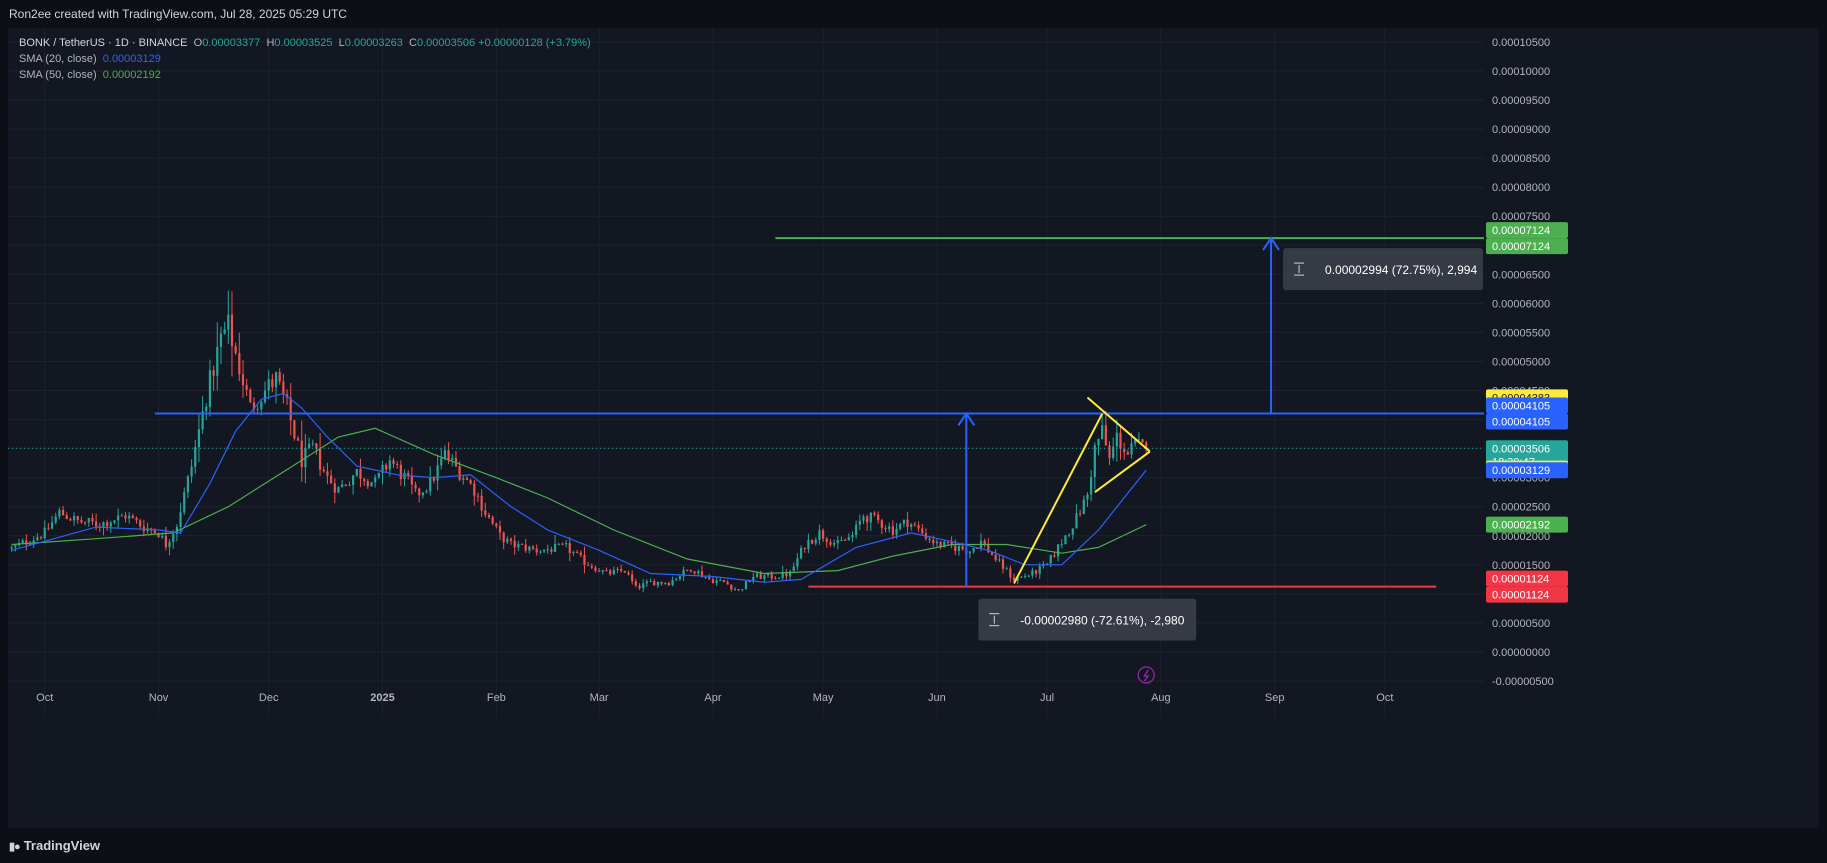  I want to click on price-axis-tick: 0.00010500, so click(1521, 43).